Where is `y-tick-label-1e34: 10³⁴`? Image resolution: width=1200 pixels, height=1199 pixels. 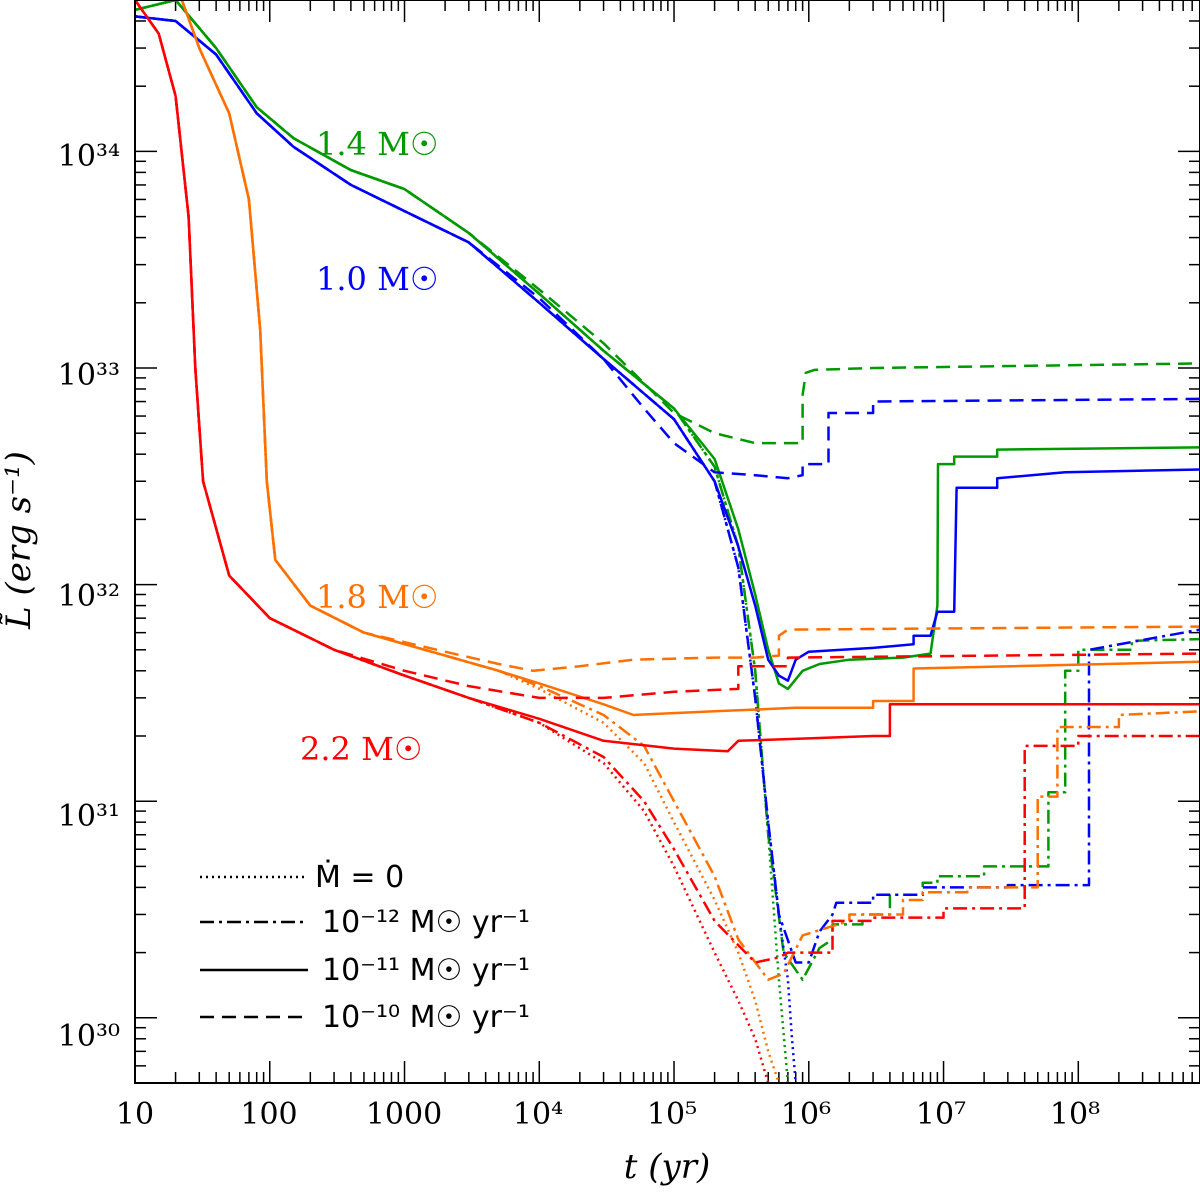
y-tick-label-1e34: 10³⁴ is located at coordinates (89, 156).